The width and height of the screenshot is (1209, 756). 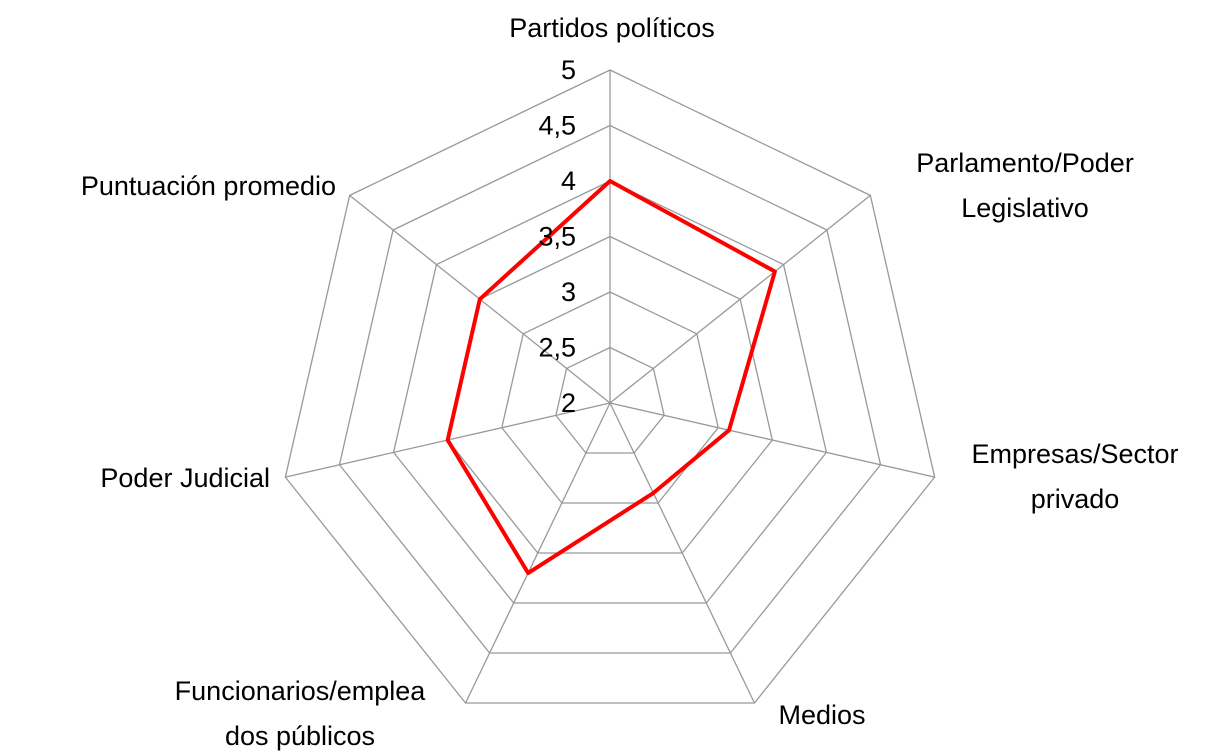 What do you see at coordinates (1074, 454) in the screenshot?
I see `category-label-line: Empresas/Sector` at bounding box center [1074, 454].